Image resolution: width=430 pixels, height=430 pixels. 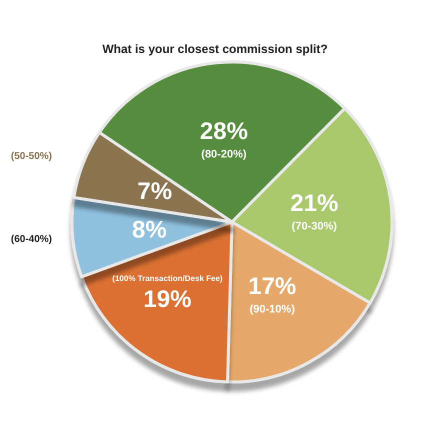 What do you see at coordinates (224, 131) in the screenshot?
I see `data-label: 28%` at bounding box center [224, 131].